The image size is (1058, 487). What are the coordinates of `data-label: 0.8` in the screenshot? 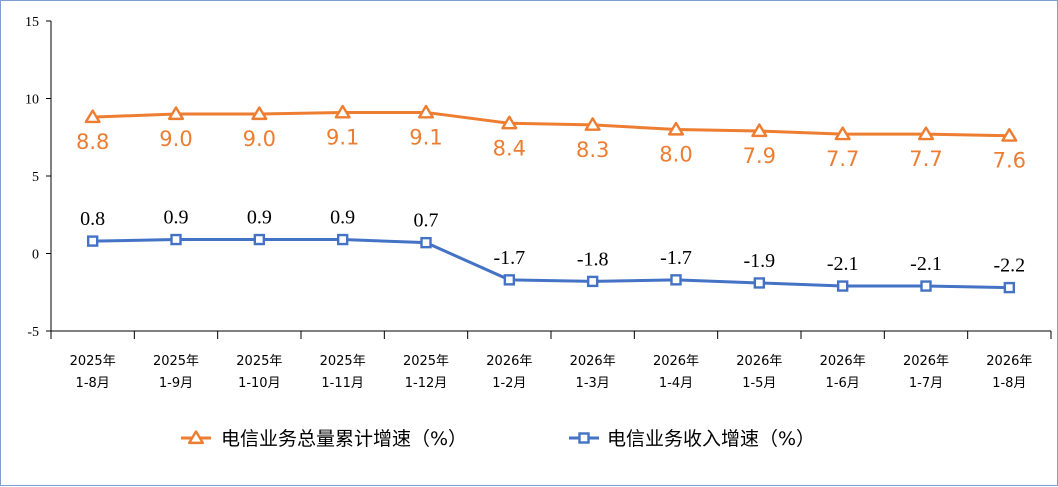 It's located at (92, 219).